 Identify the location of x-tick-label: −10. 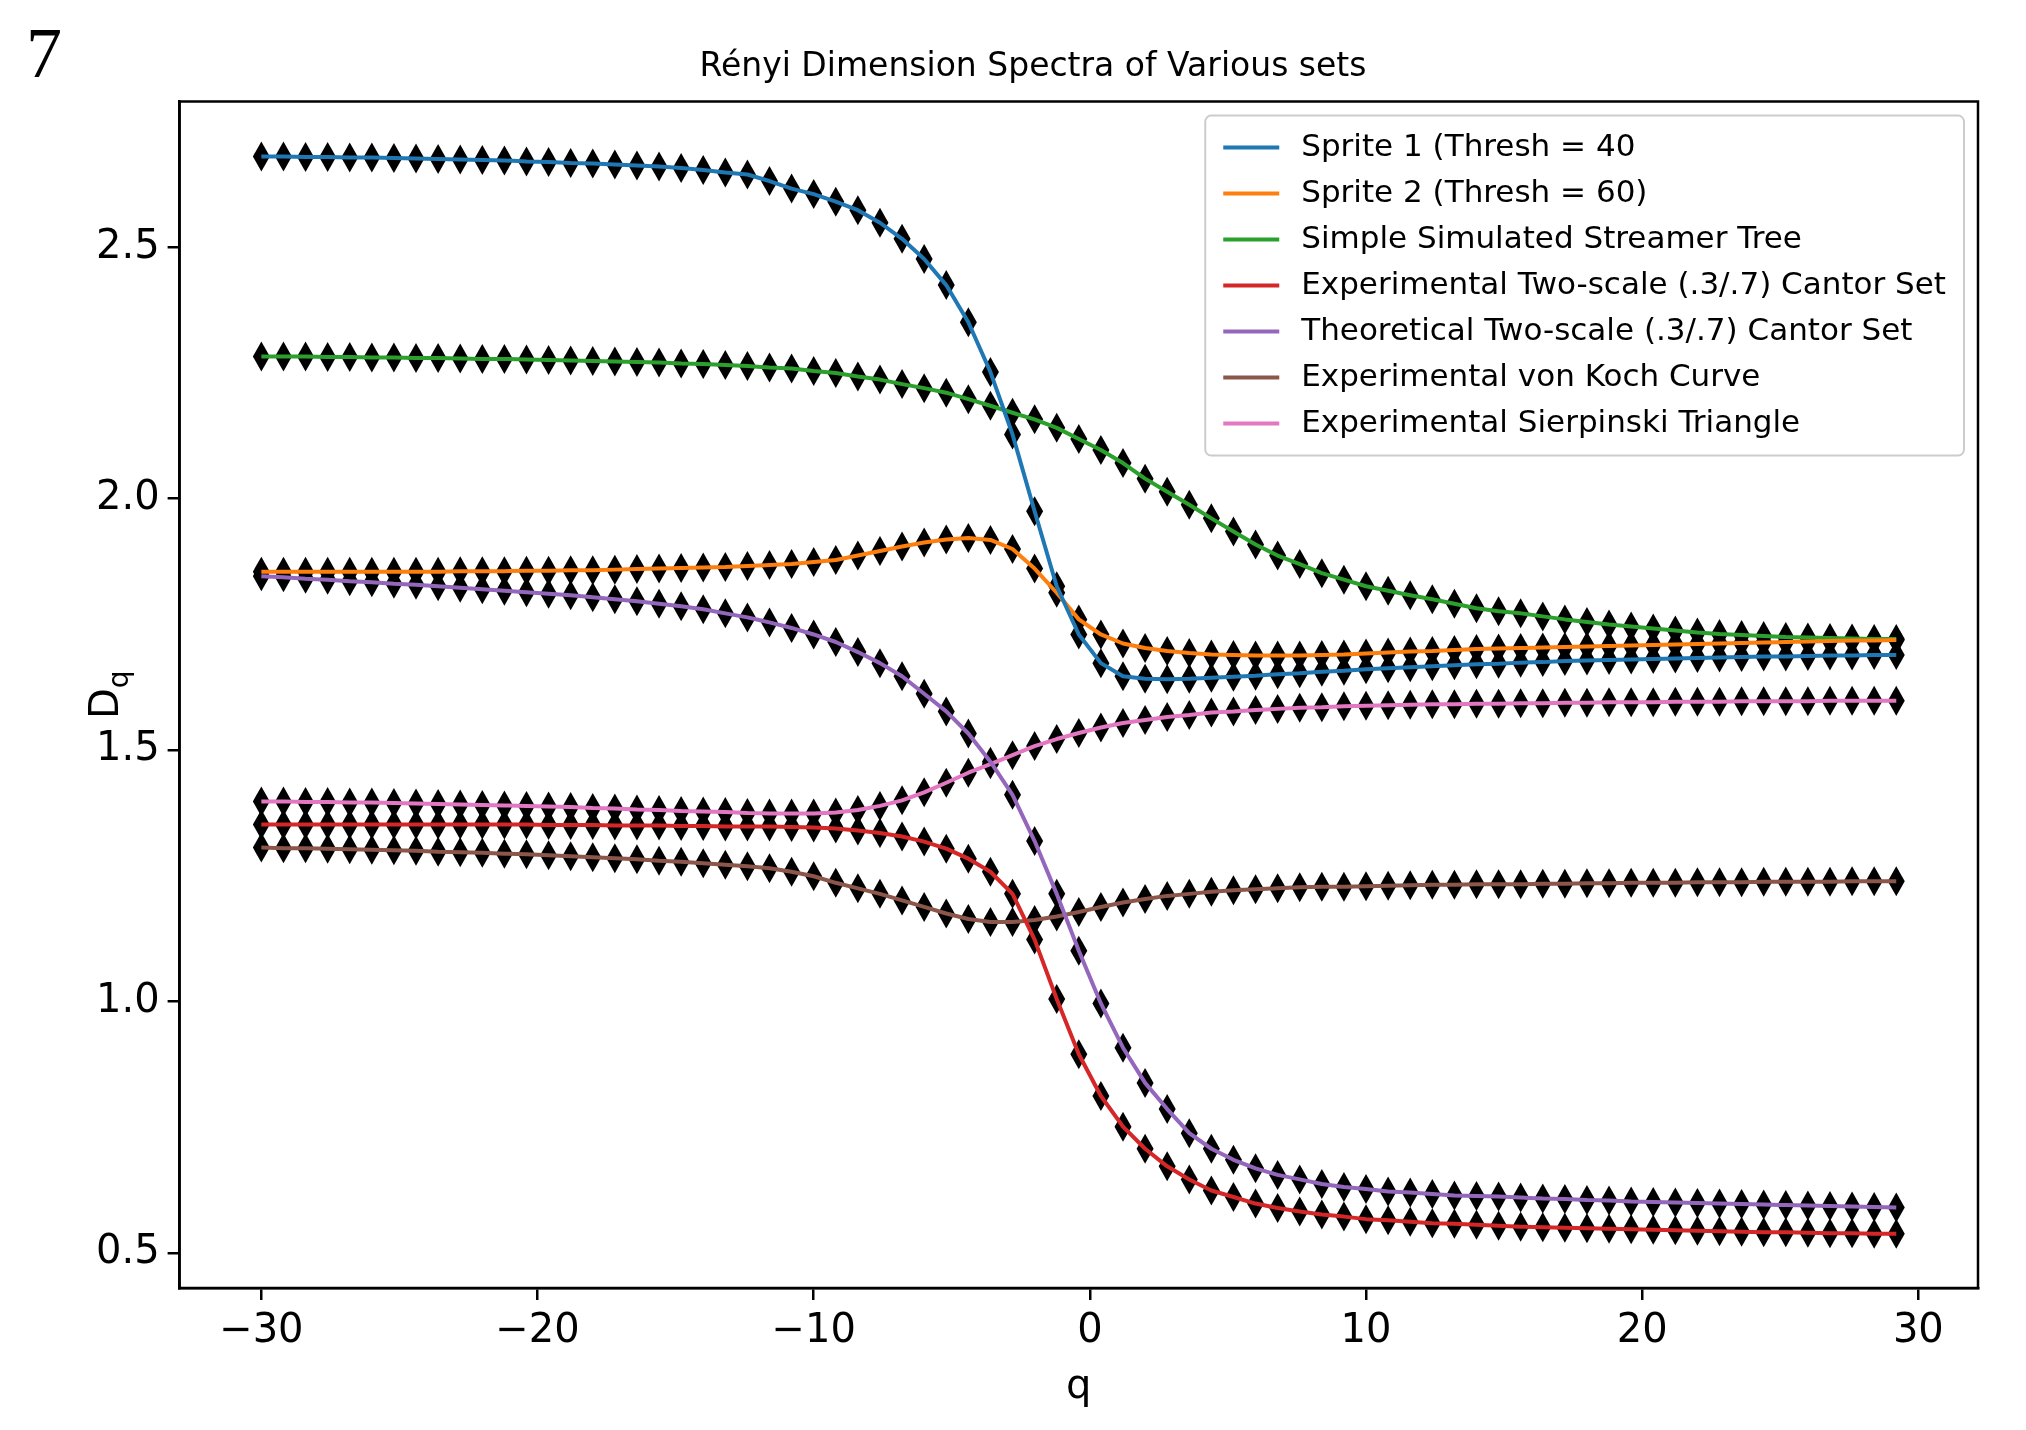
(813, 1328).